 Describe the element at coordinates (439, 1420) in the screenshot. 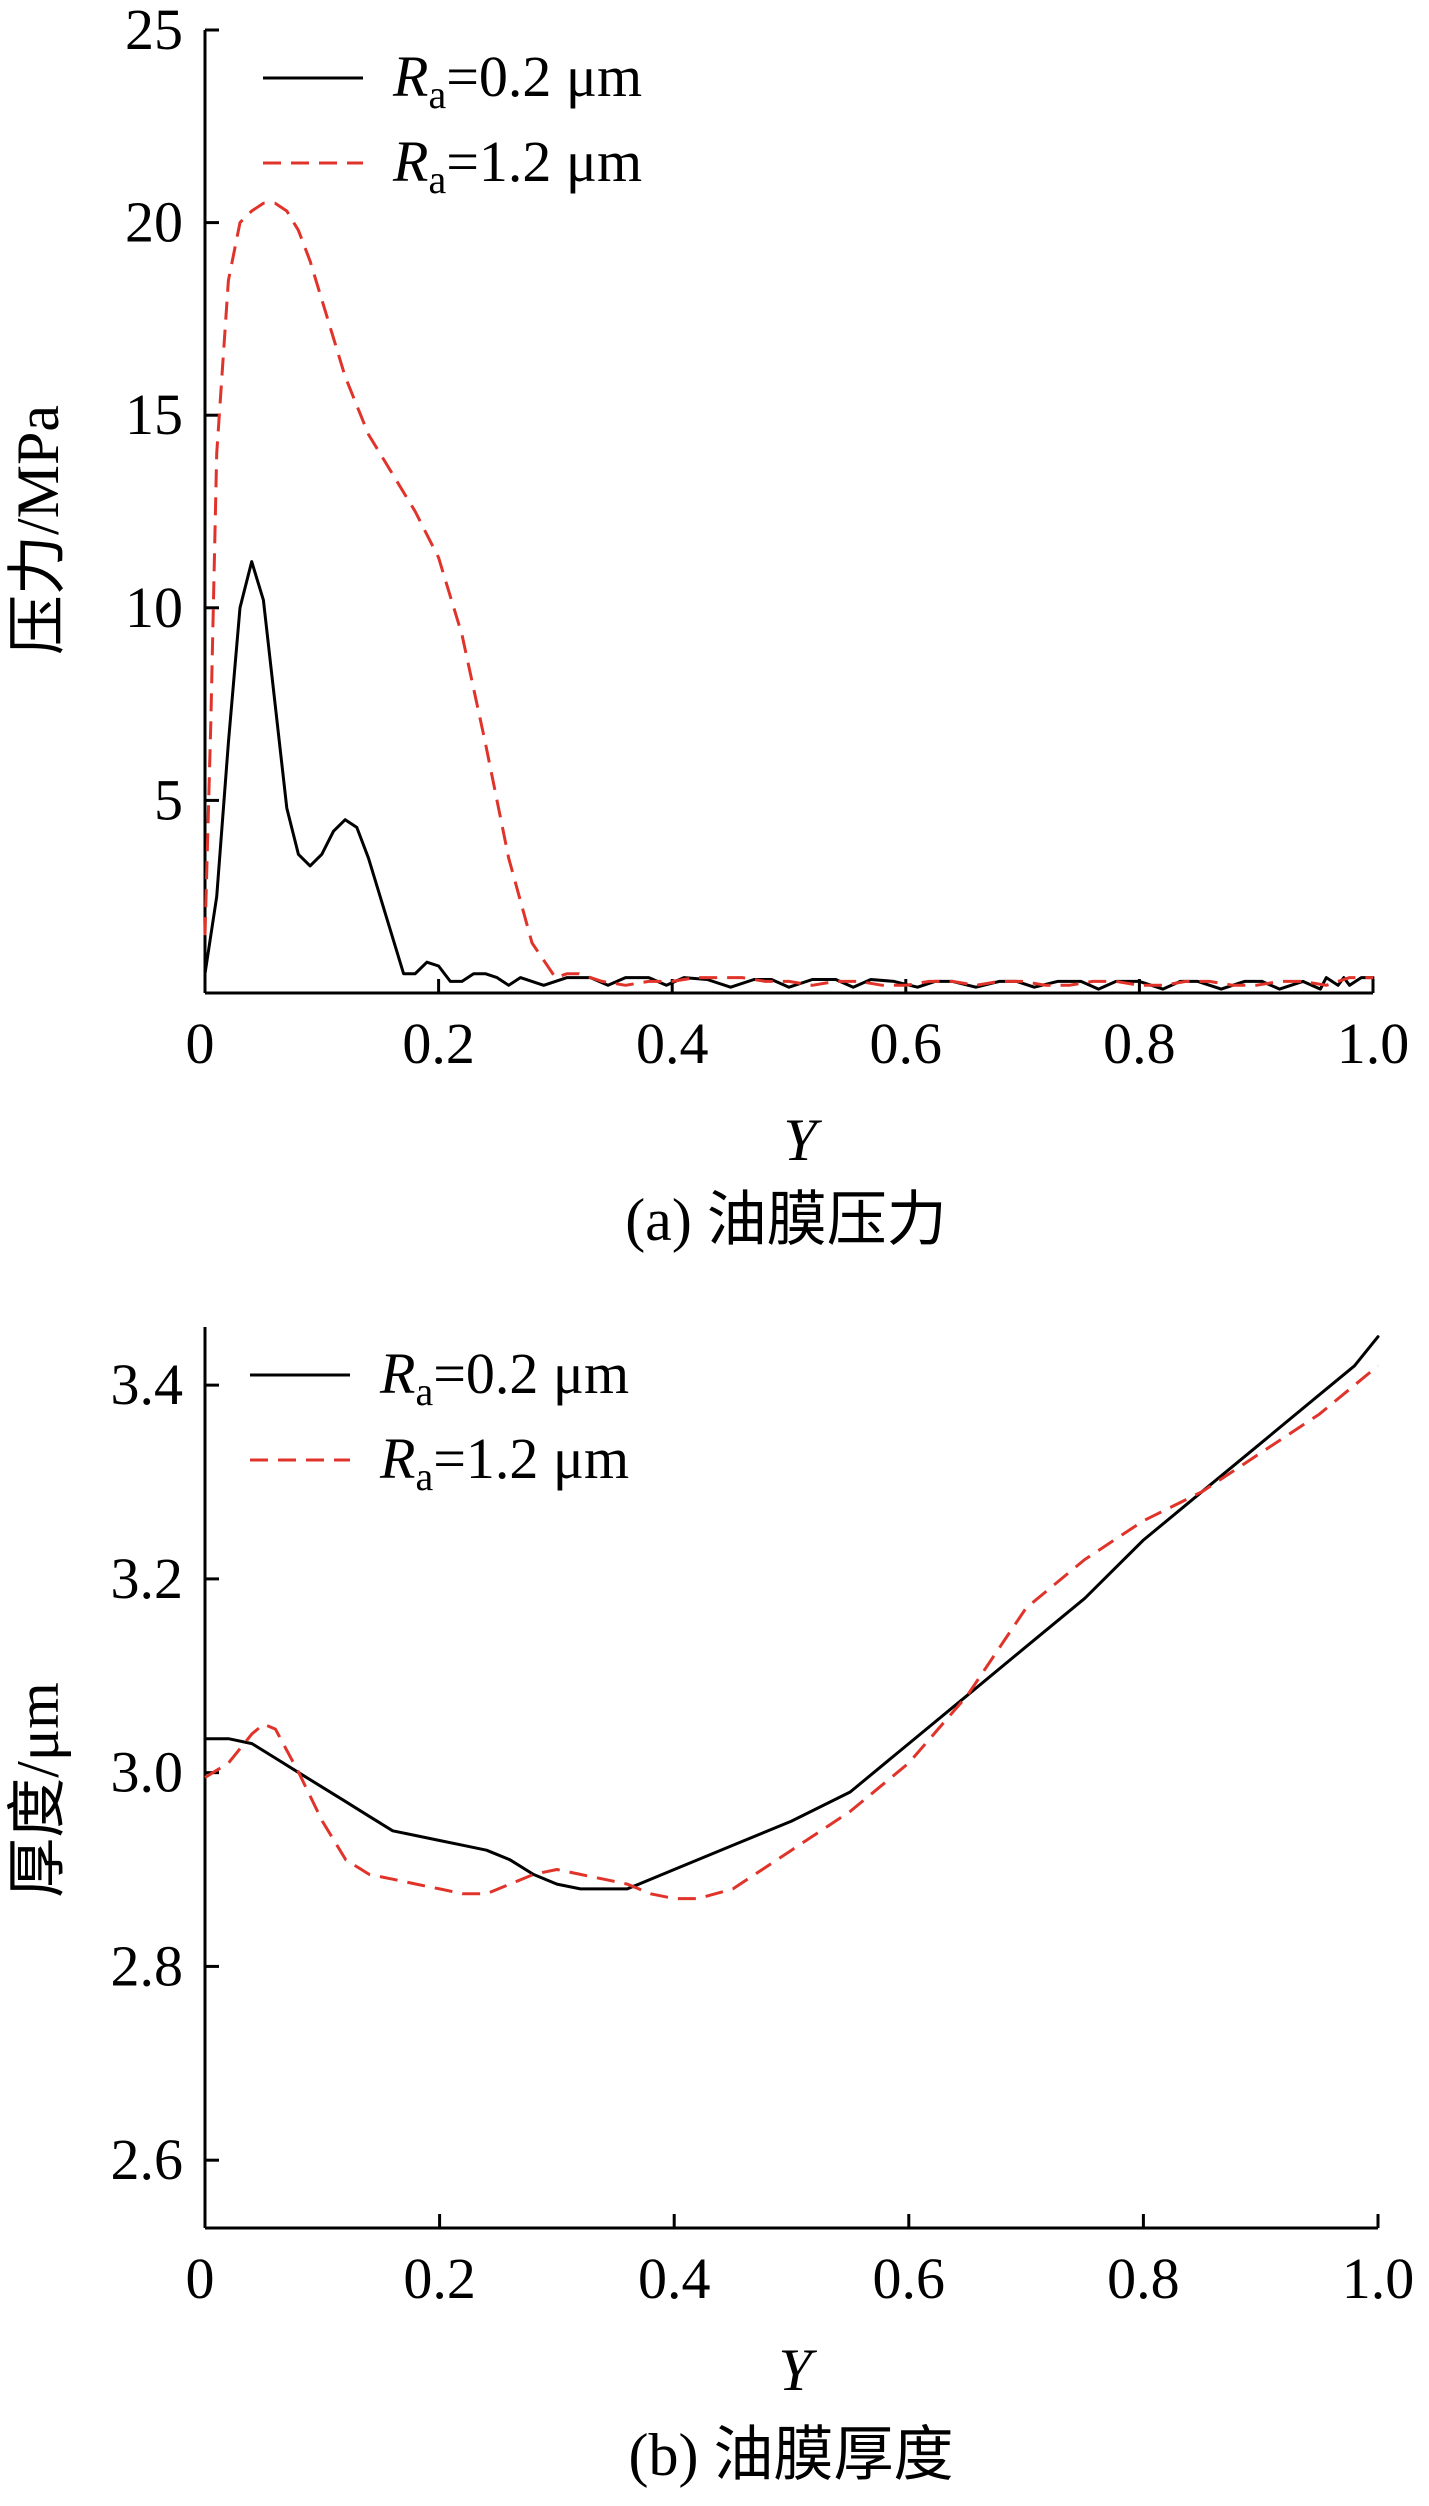

I see `thickness-legend: Ra=0.2 μm Ra=1.2 μm` at that location.